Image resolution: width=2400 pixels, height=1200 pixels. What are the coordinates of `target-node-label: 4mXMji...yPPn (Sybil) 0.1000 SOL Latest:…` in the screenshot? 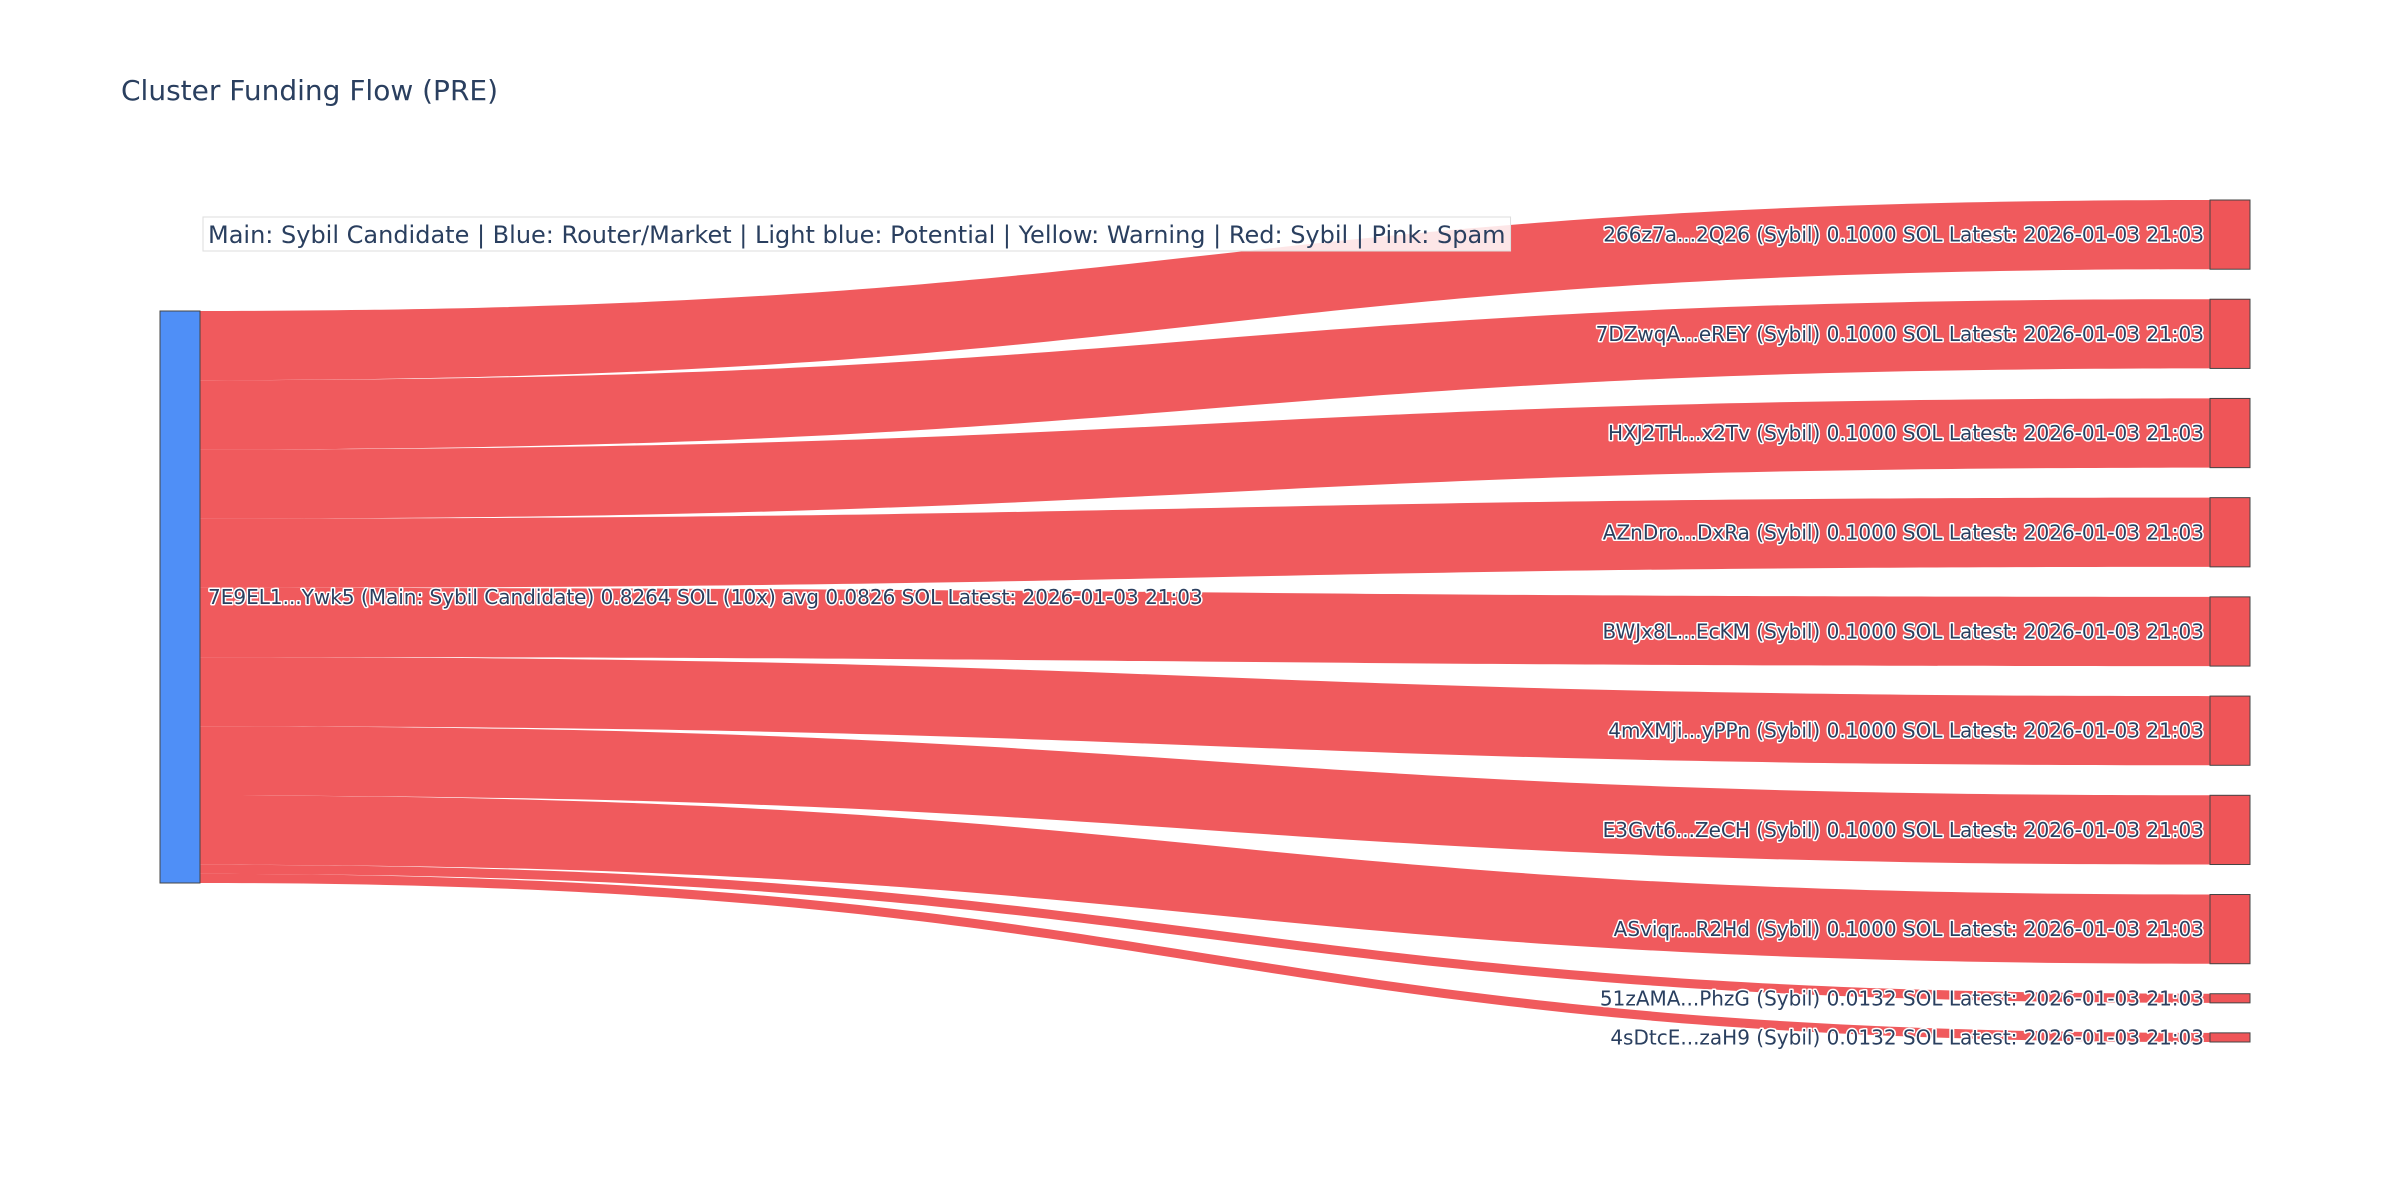 It's located at (1906, 731).